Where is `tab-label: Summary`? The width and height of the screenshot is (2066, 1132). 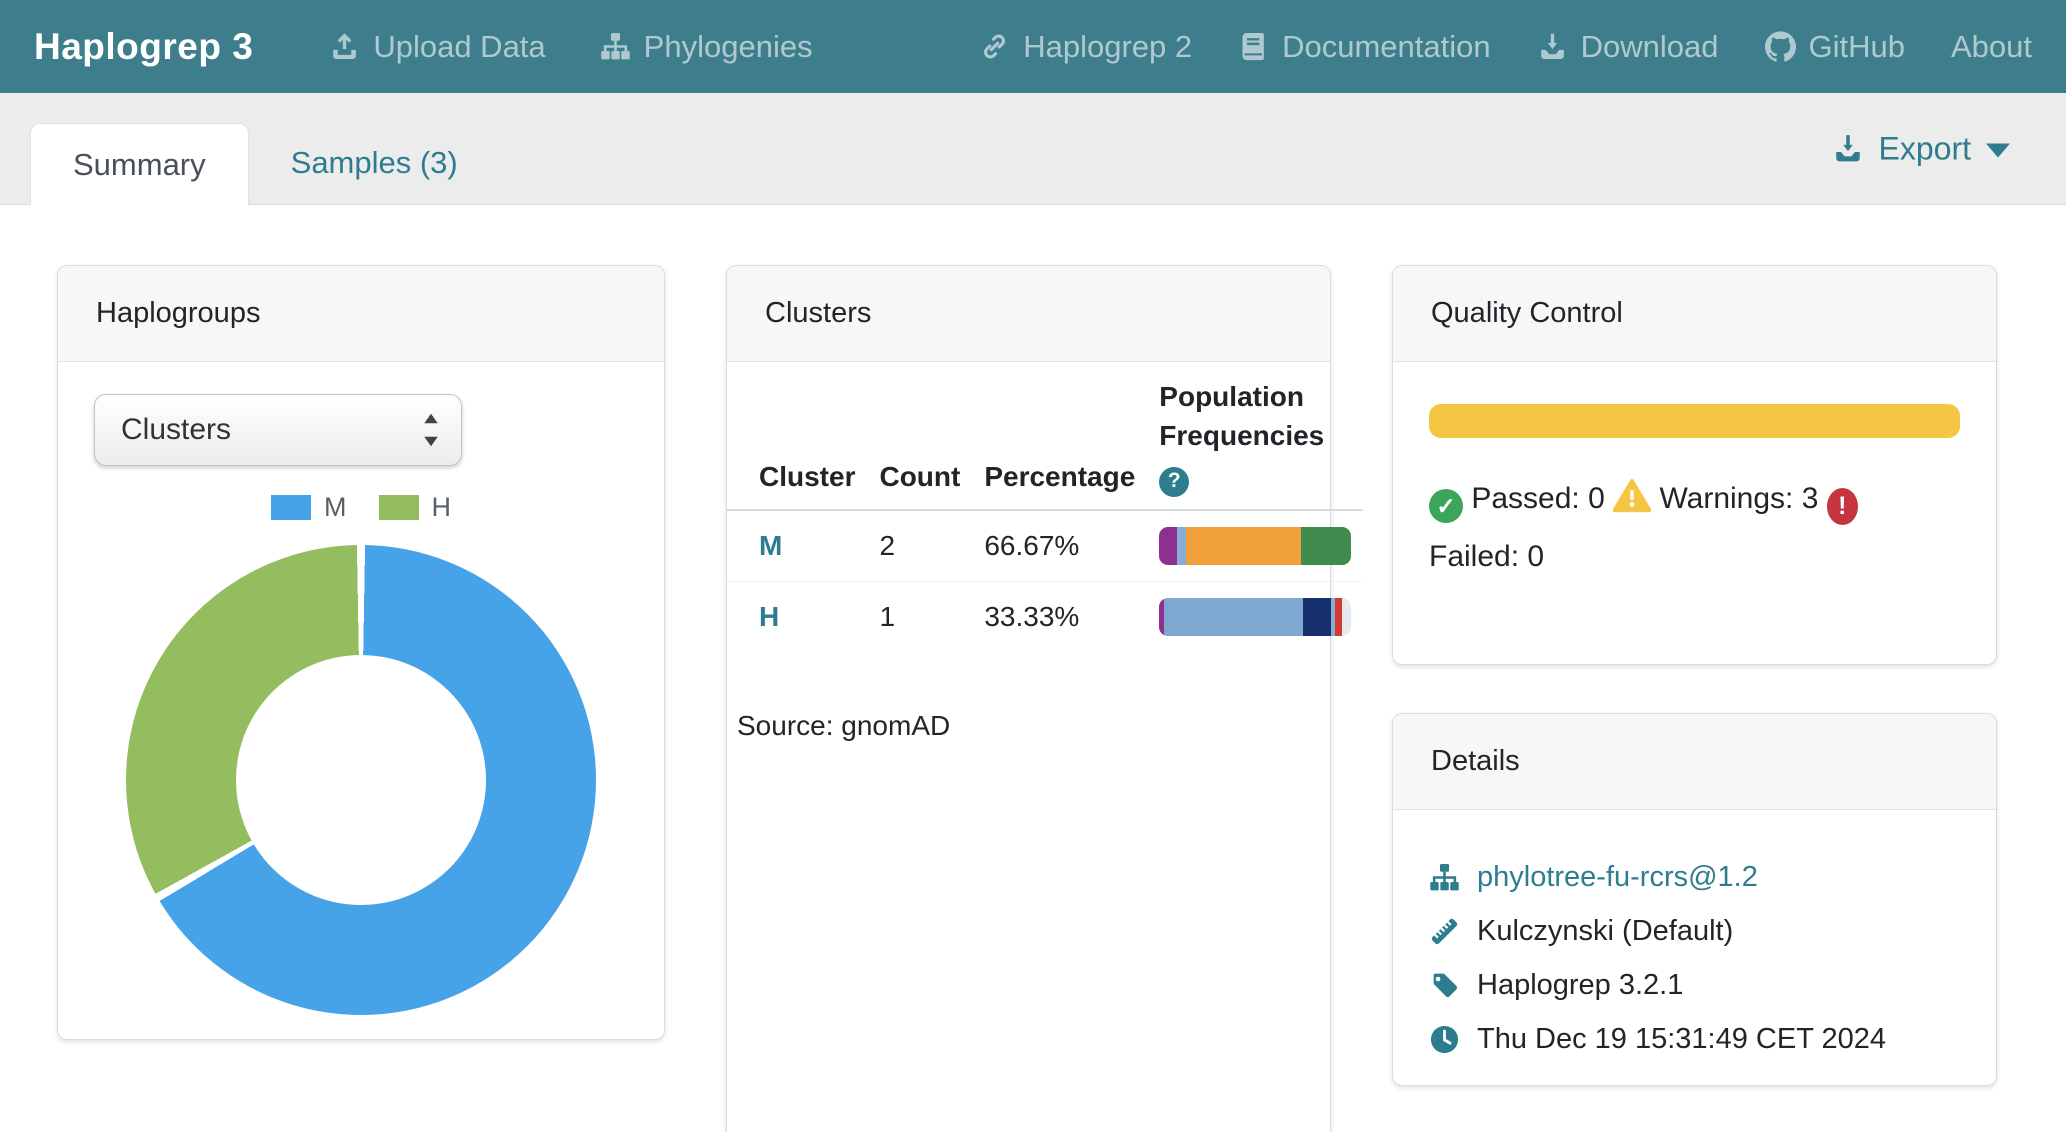
tab-label: Summary is located at coordinates (139, 164).